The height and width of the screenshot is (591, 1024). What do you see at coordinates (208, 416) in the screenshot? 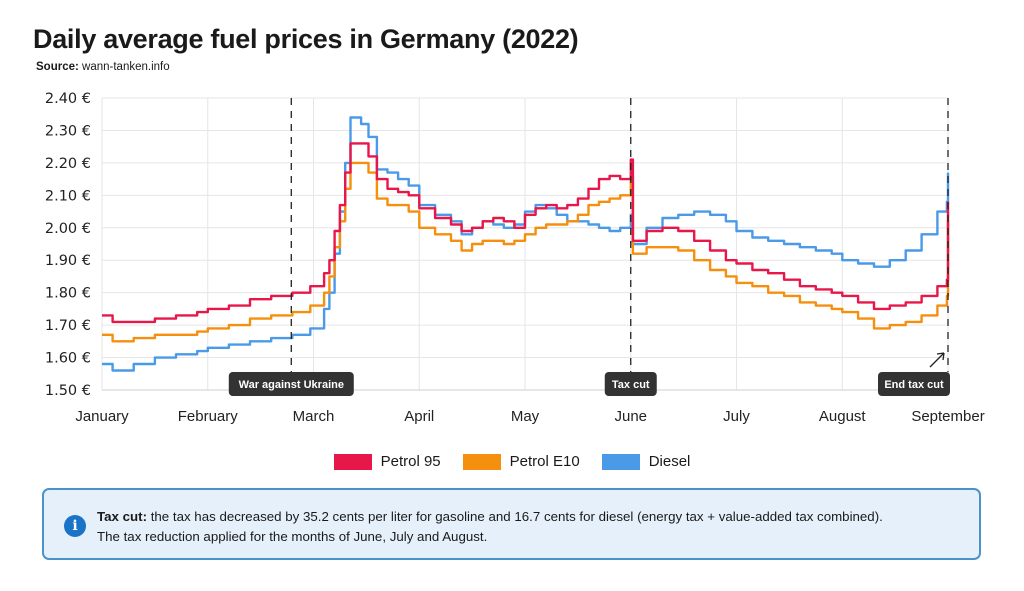
I see `x-tick-label: February` at bounding box center [208, 416].